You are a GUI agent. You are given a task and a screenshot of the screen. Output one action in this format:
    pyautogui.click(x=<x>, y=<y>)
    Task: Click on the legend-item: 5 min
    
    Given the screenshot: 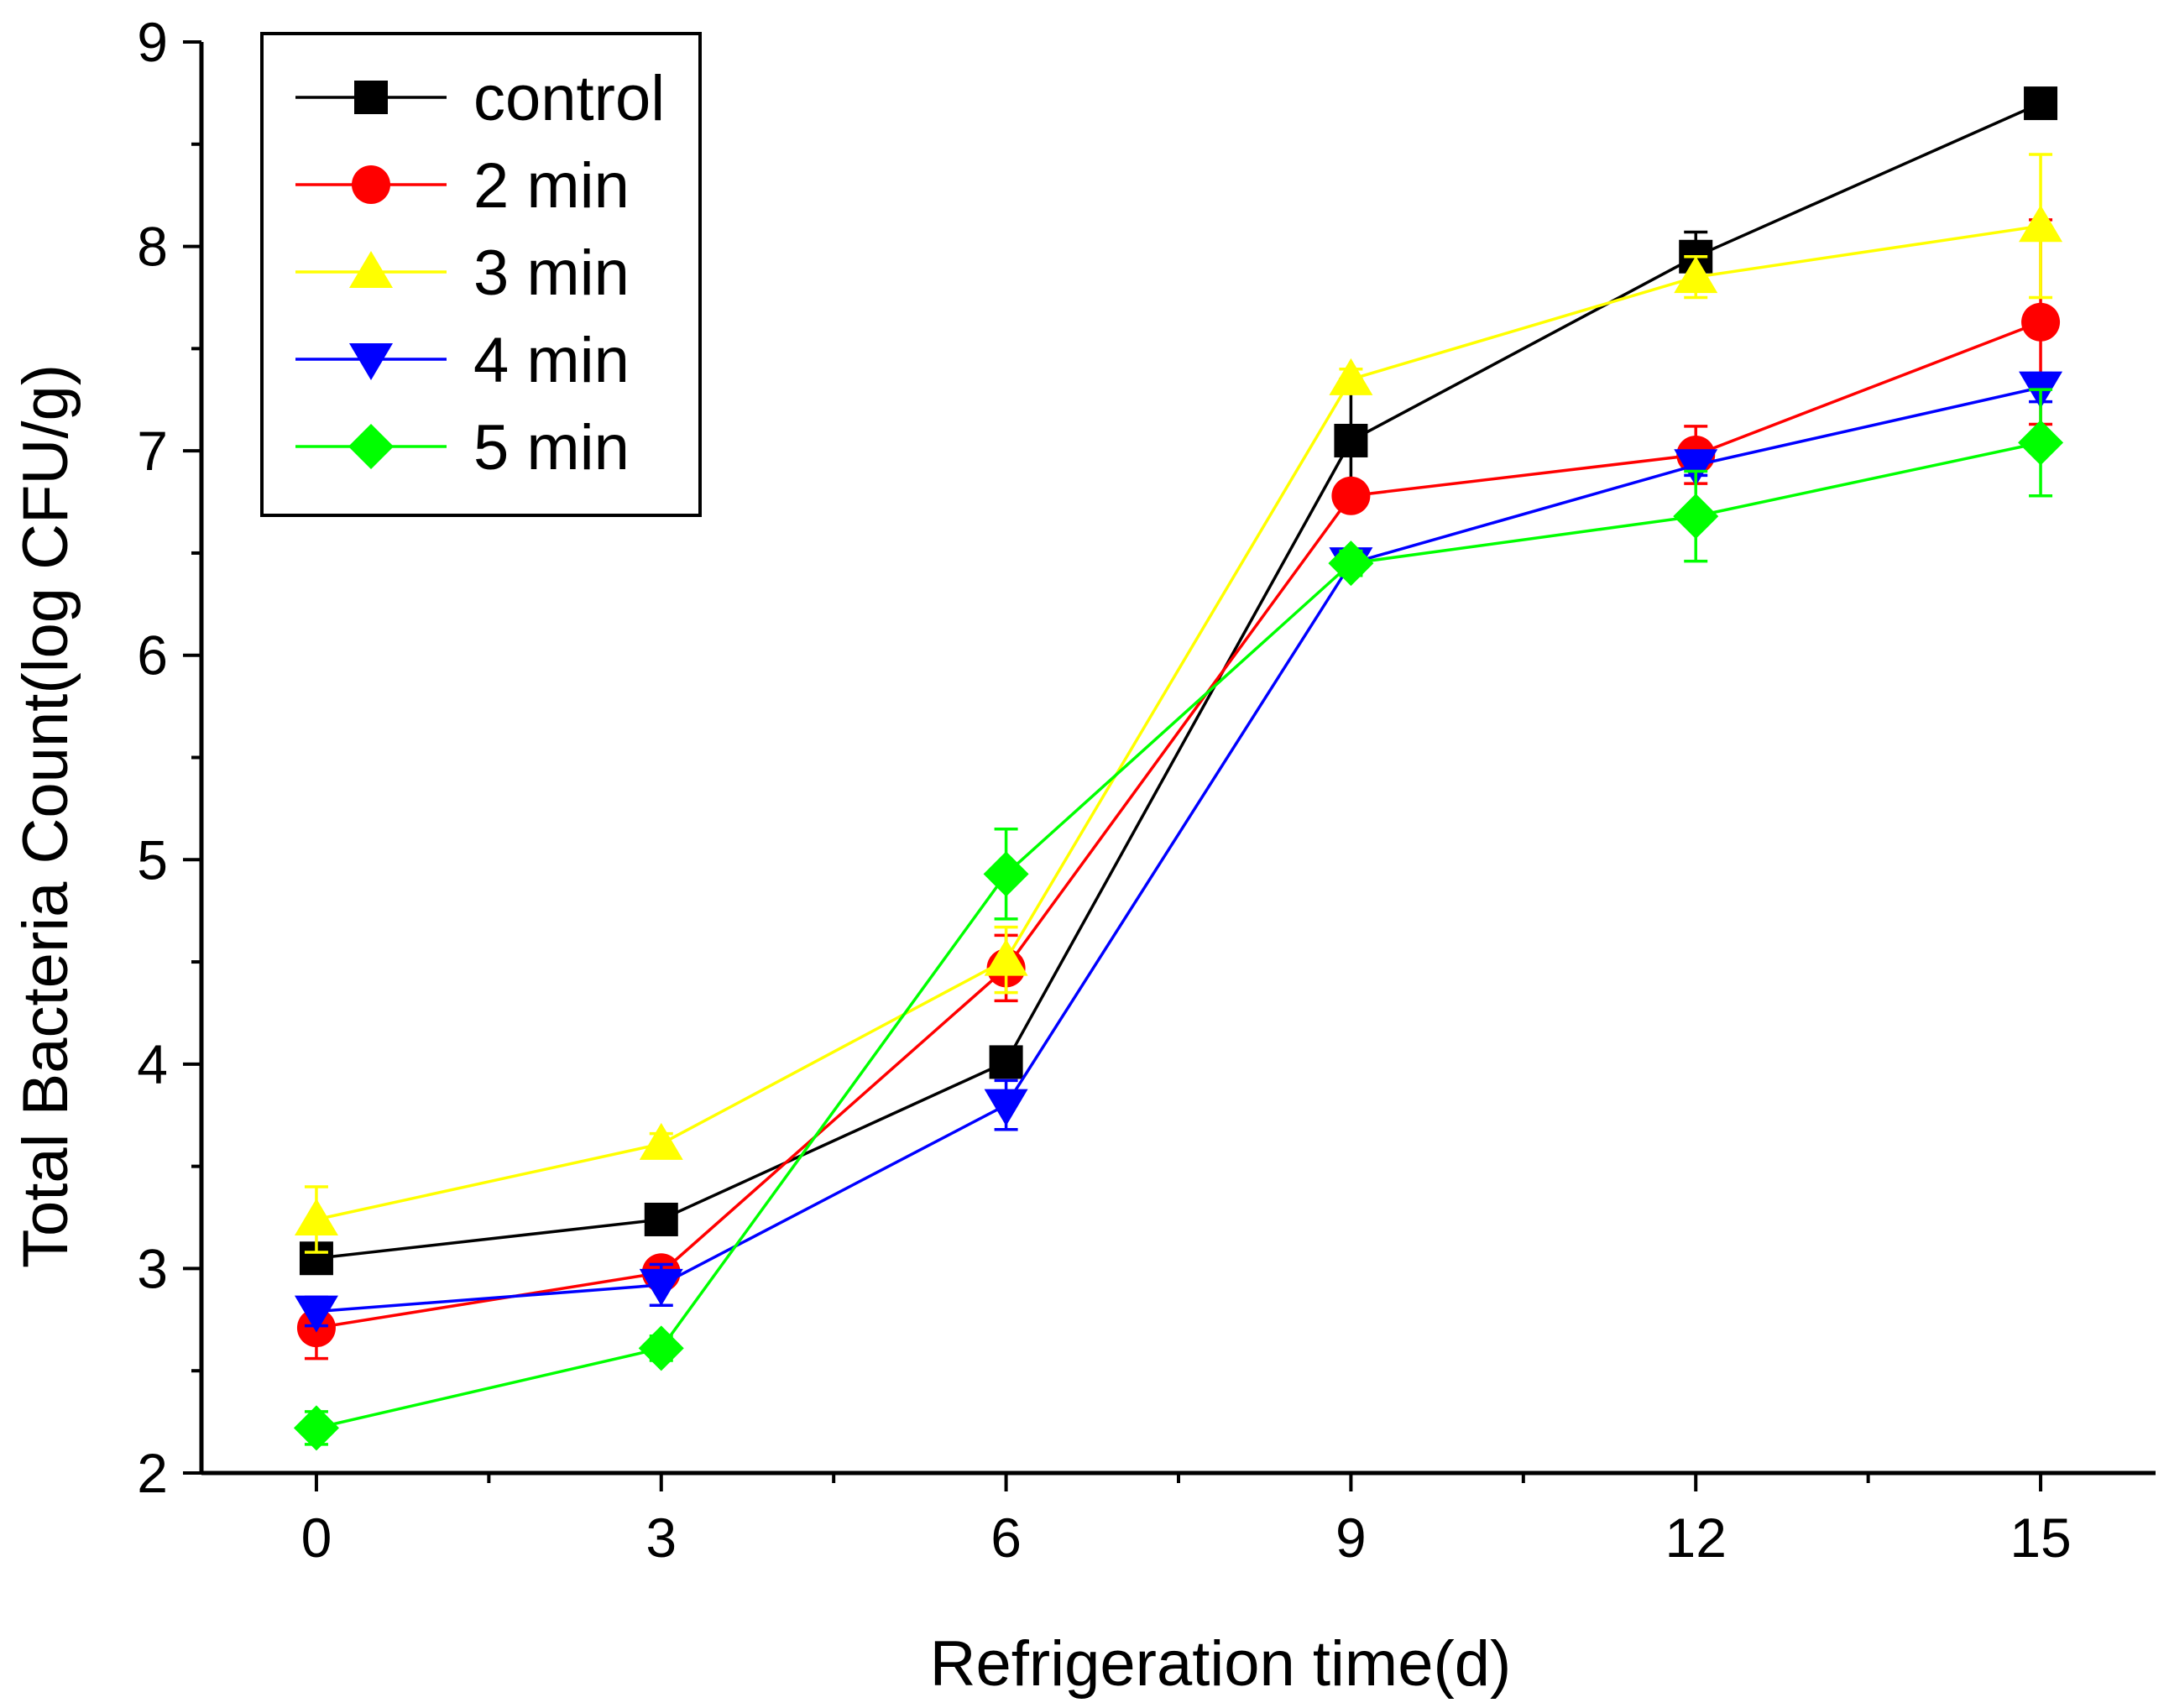 What is the action you would take?
    pyautogui.click(x=462, y=447)
    